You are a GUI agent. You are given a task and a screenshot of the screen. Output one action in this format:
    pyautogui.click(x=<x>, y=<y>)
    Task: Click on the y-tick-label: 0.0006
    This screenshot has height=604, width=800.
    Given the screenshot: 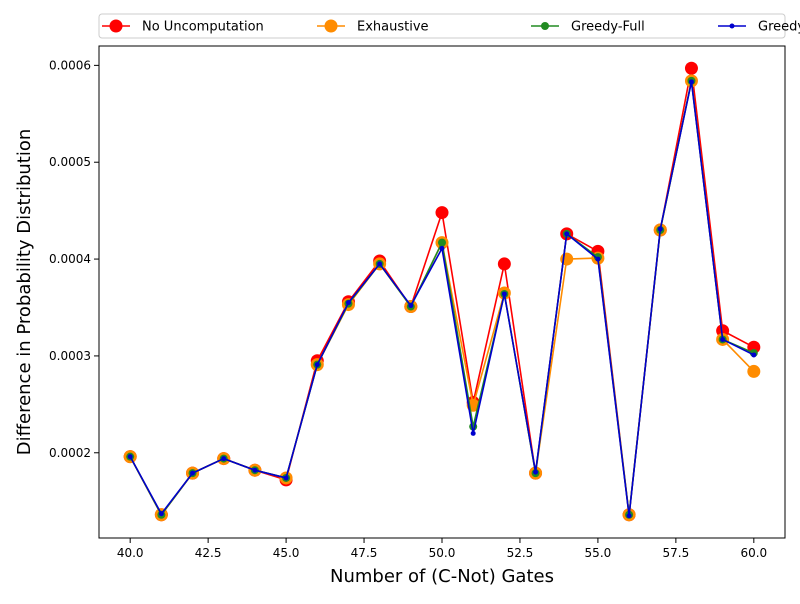 What is the action you would take?
    pyautogui.click(x=70, y=65)
    